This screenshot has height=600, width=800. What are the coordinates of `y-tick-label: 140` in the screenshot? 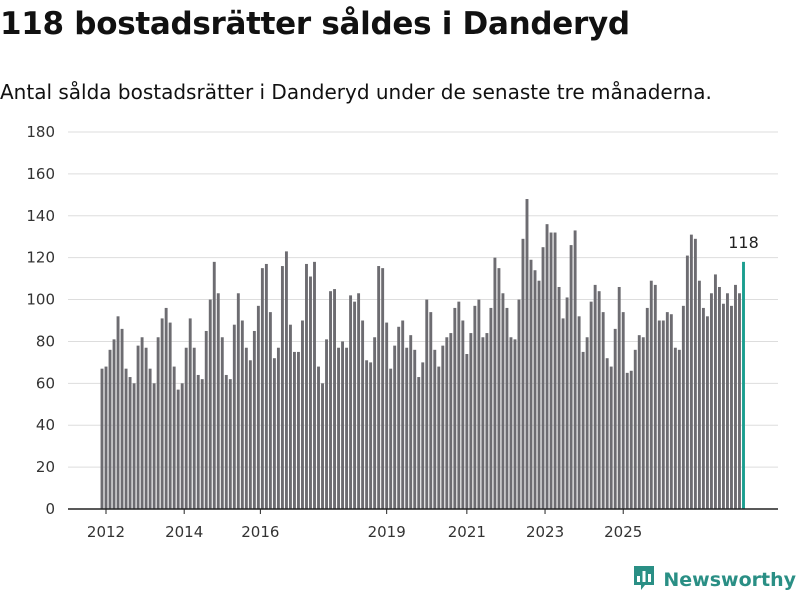 It's located at (40, 216).